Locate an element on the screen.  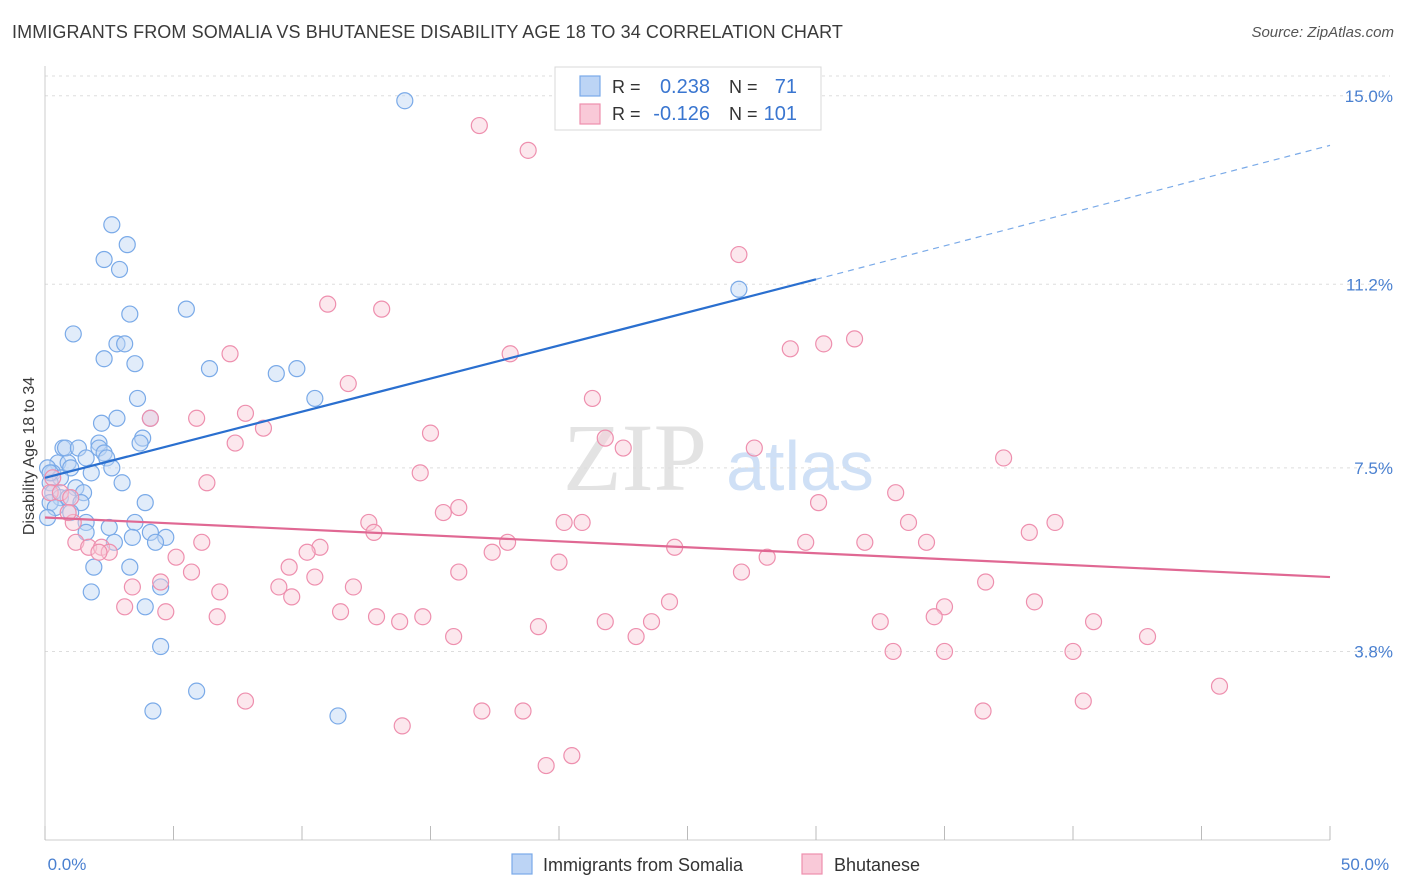
y-tick-label: 11.2% is located at coordinates (1369, 284).